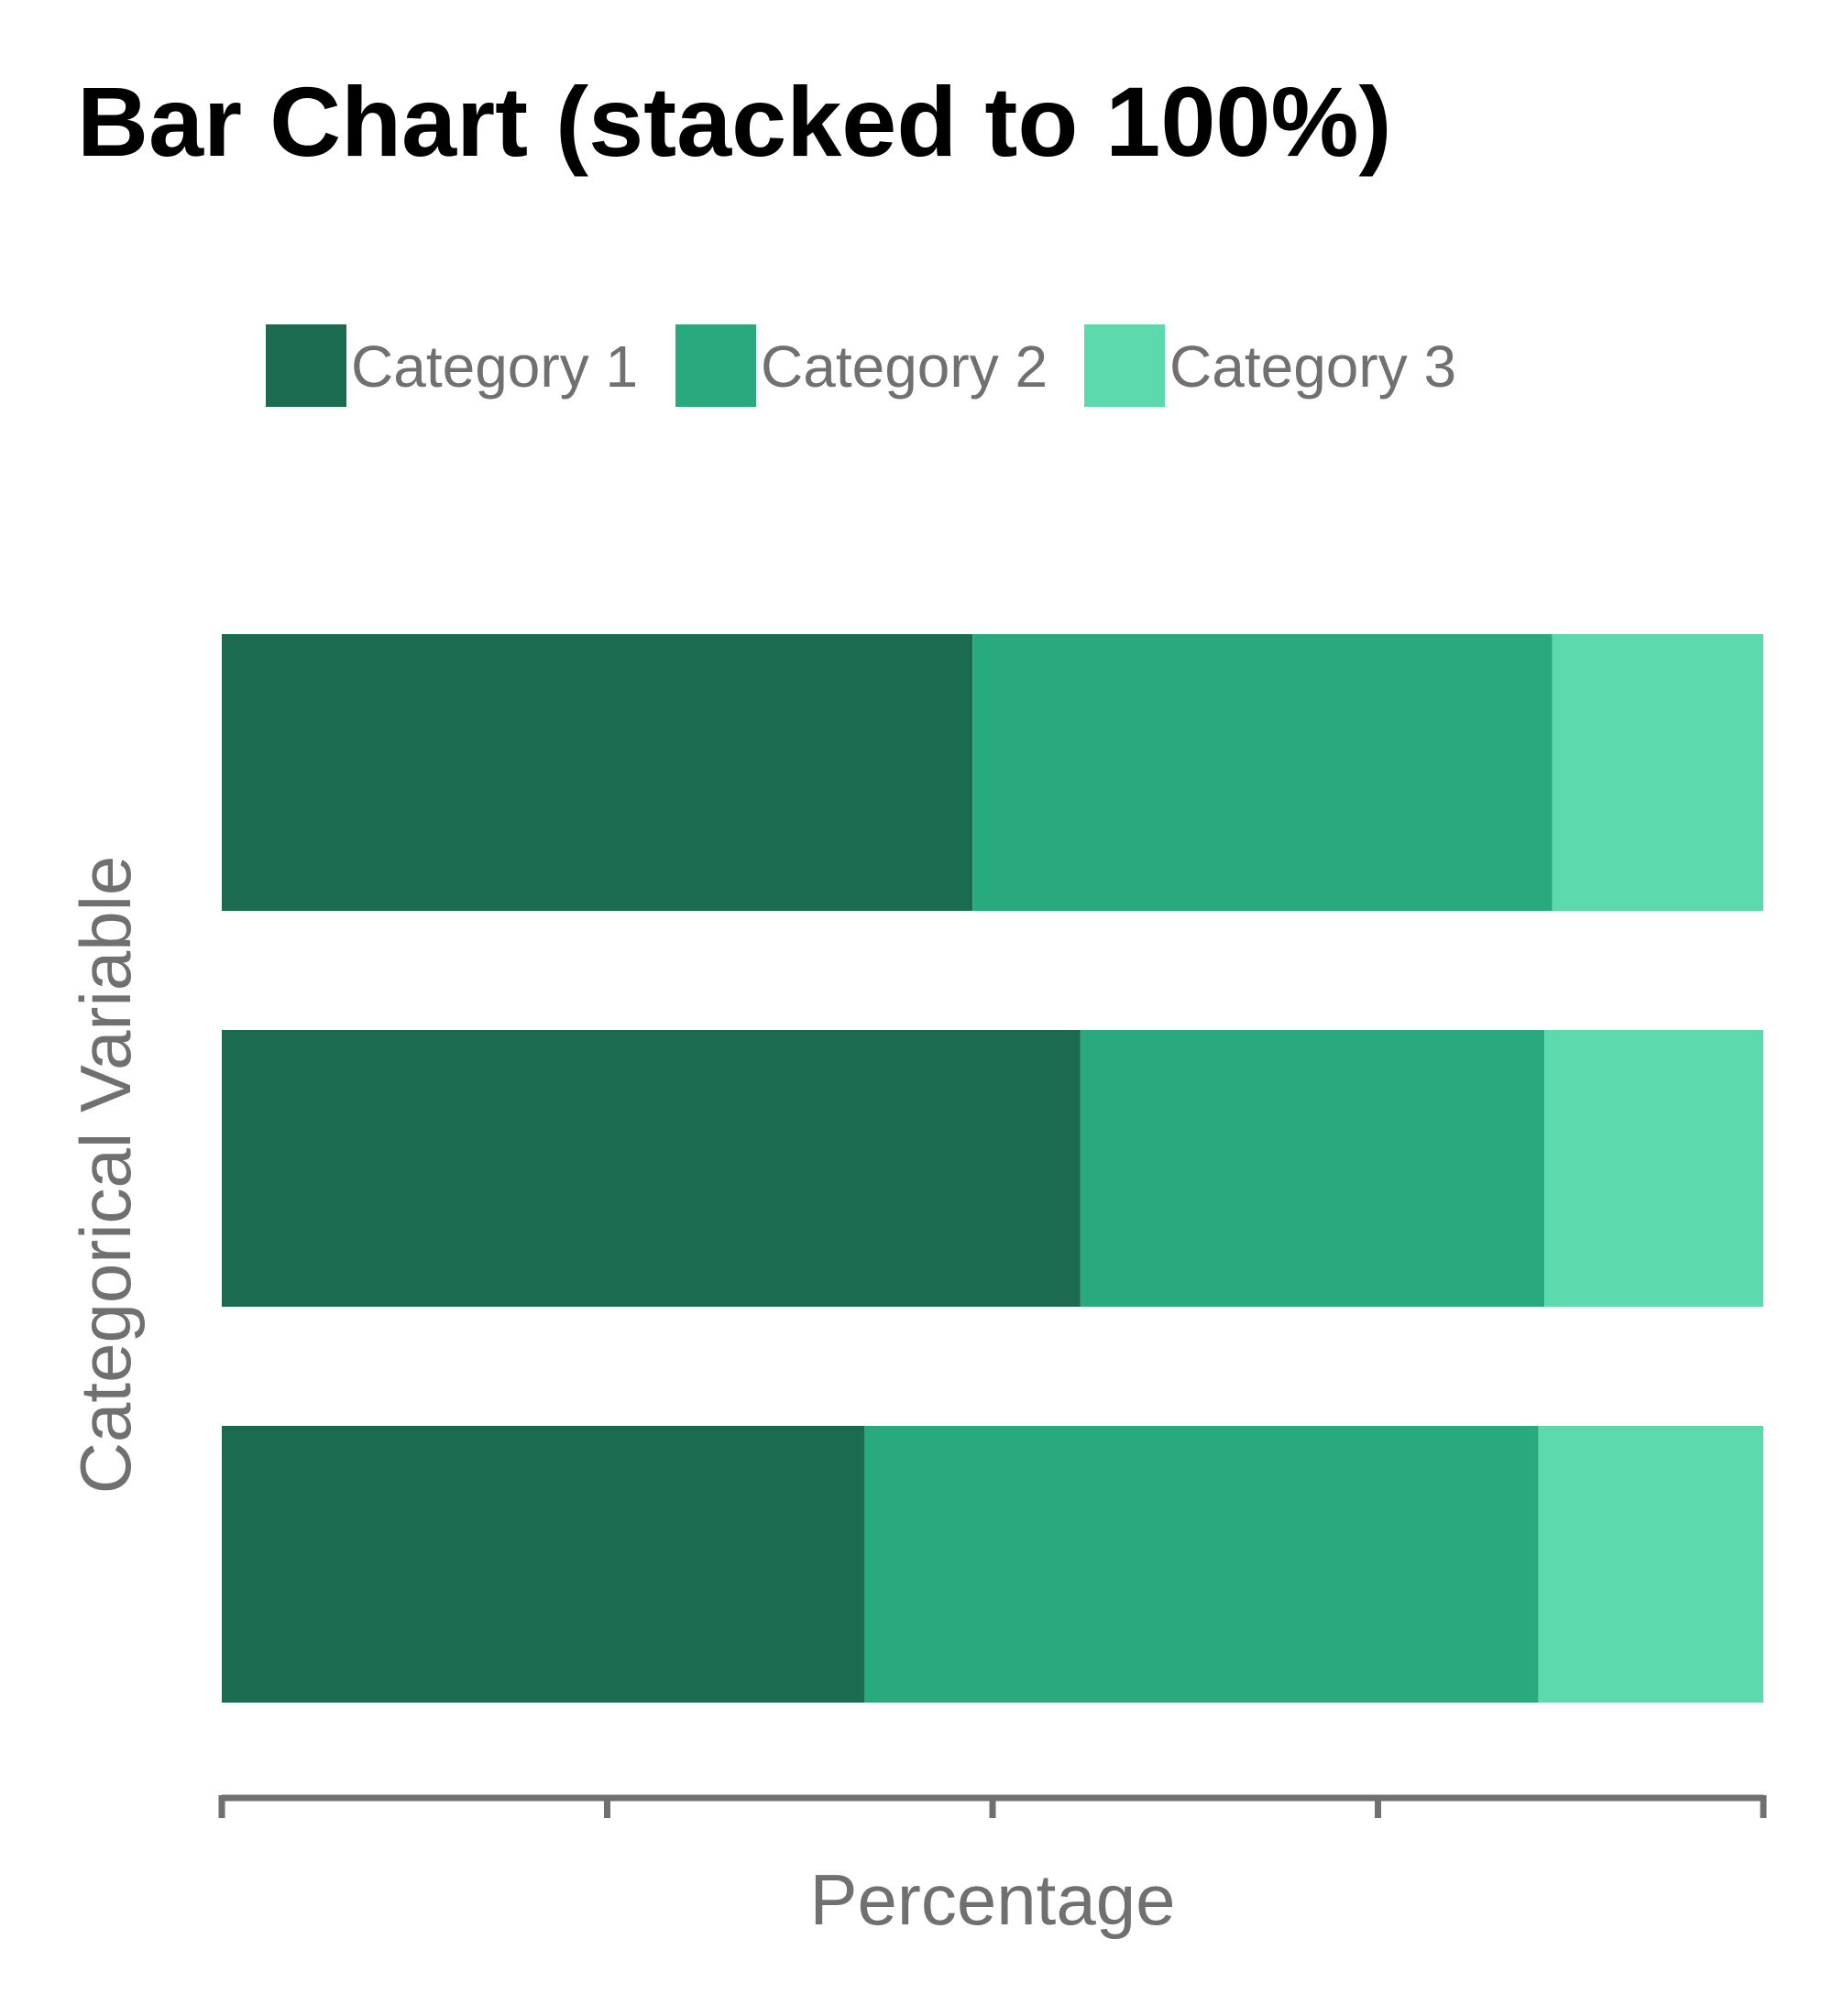  I want to click on legend-label: Category 1, so click(494, 367).